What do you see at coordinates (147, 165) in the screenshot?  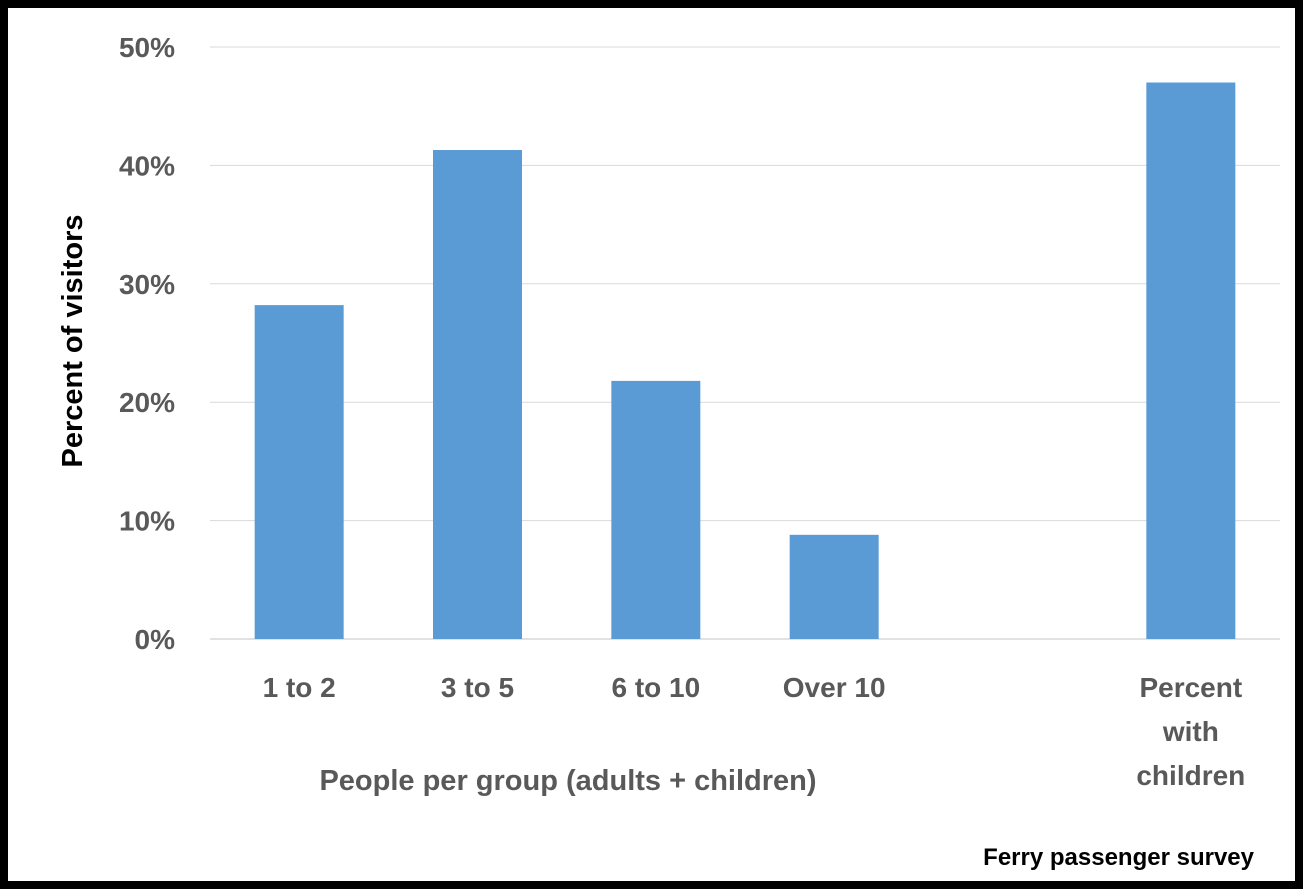 I see `y-tick-label: 40%` at bounding box center [147, 165].